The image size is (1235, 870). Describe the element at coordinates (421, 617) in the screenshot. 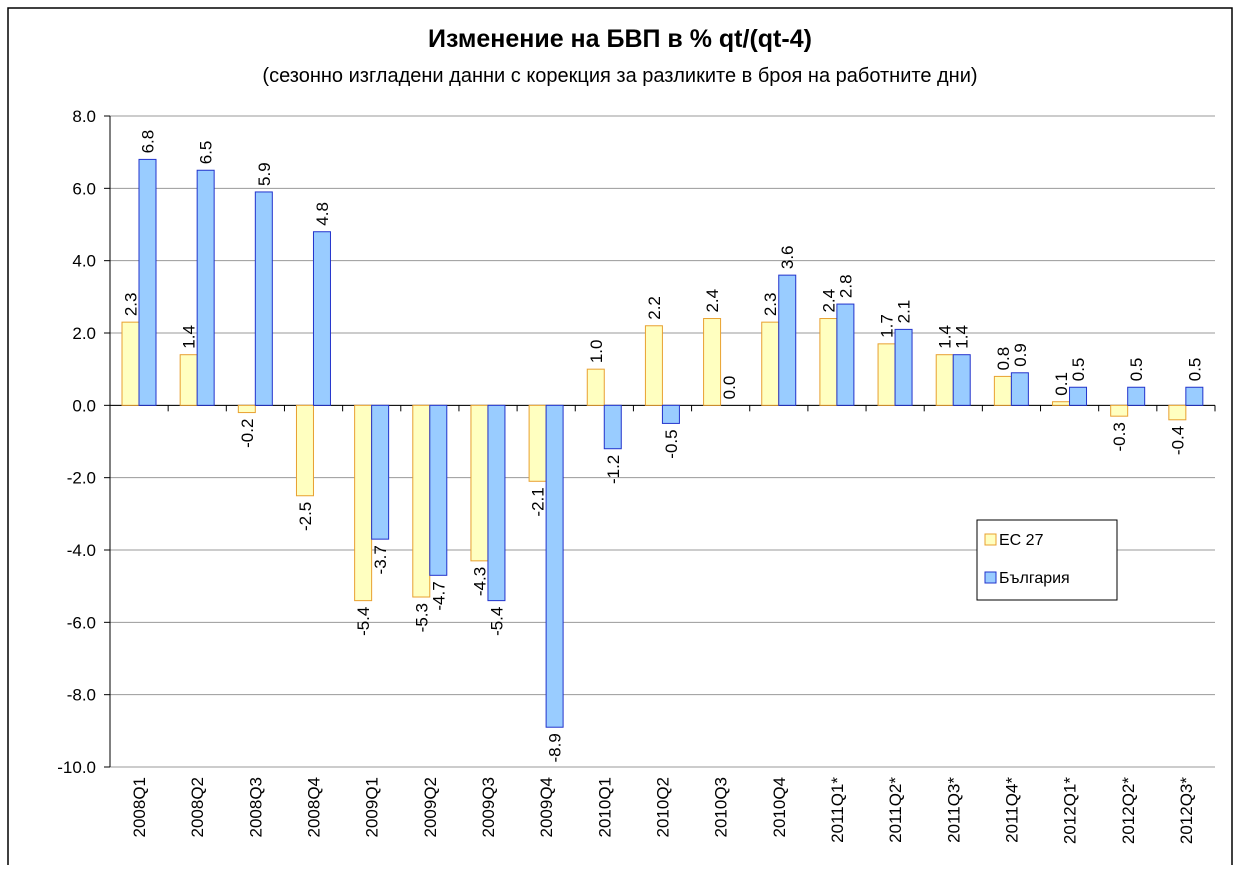

I see `value-label: -5.3` at that location.